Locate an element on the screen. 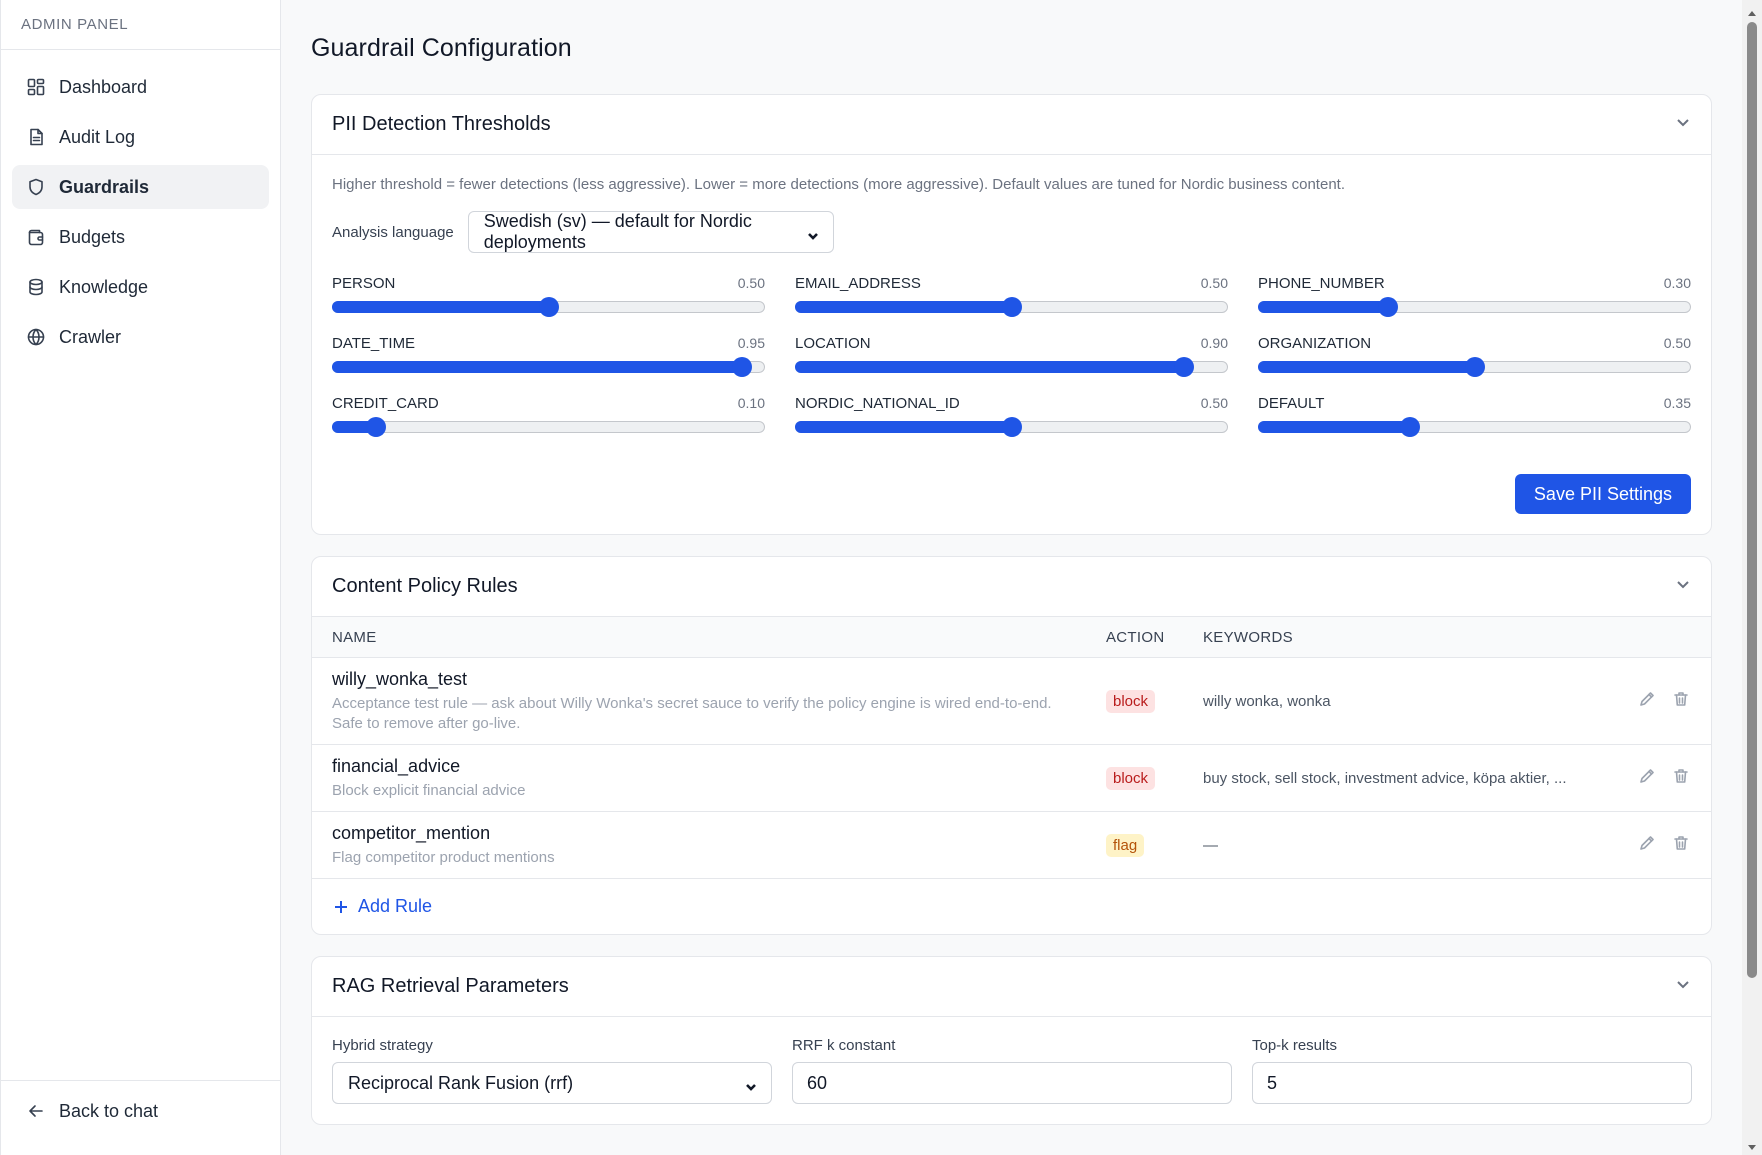  slider-value: 0.90 is located at coordinates (1214, 343).